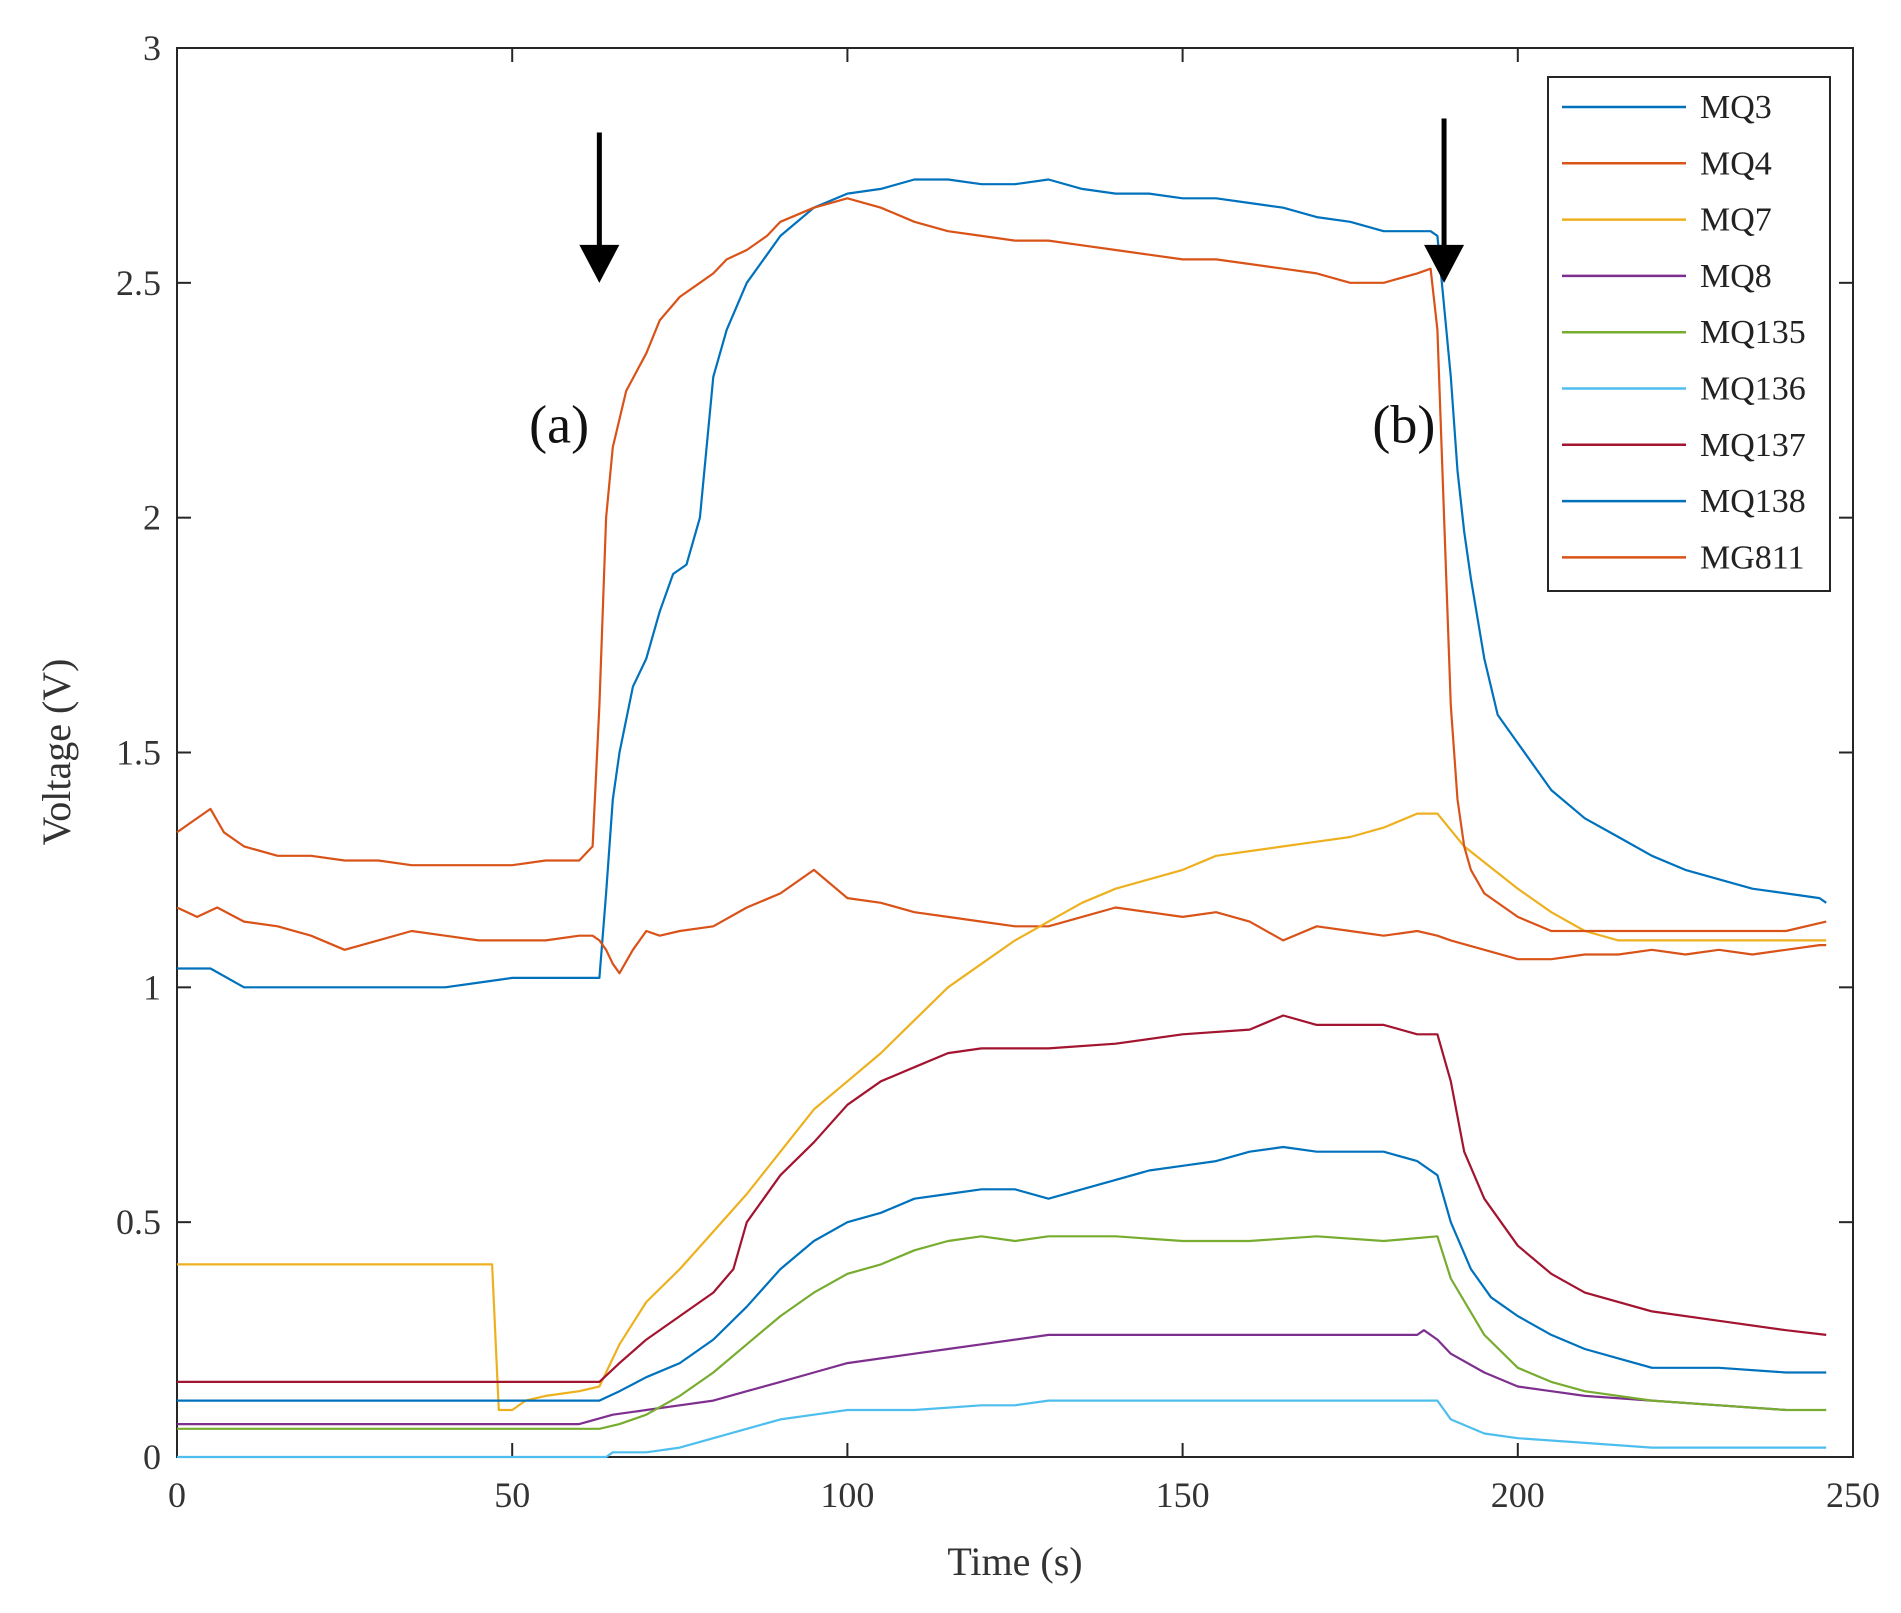 Image resolution: width=1901 pixels, height=1613 pixels. Describe the element at coordinates (1736, 220) in the screenshot. I see `legend-label-mq7: MQ7` at that location.